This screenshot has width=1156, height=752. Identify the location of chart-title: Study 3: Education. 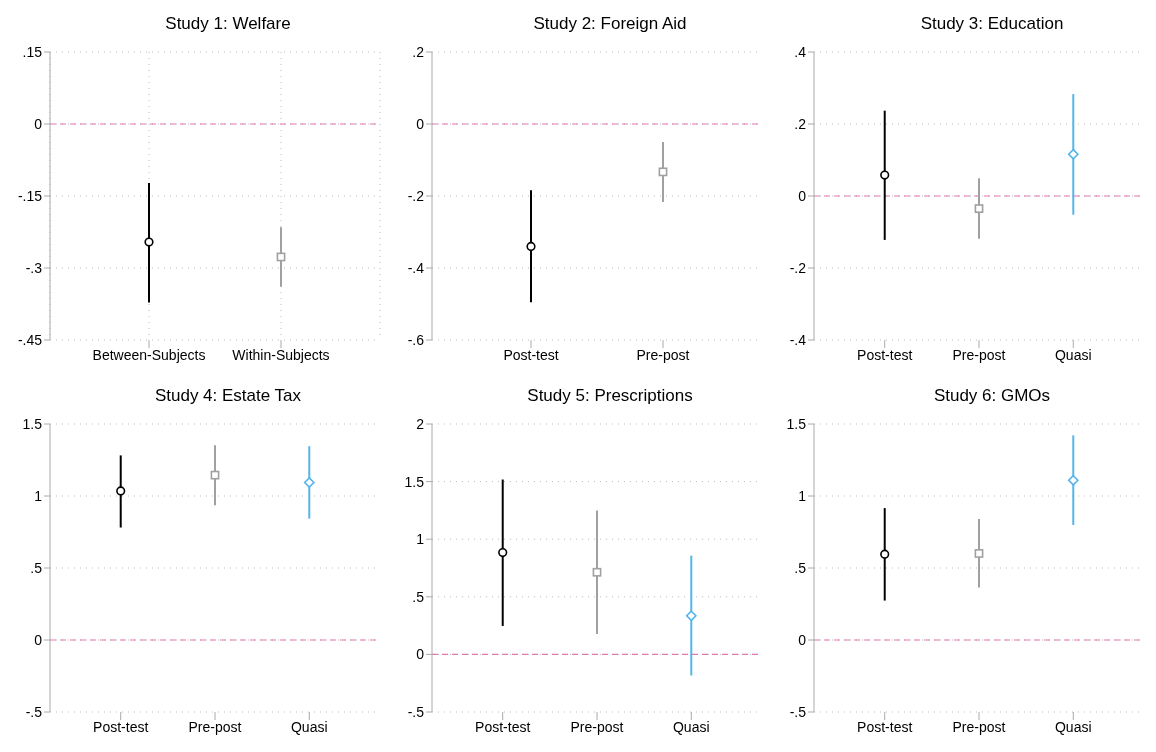
(992, 24).